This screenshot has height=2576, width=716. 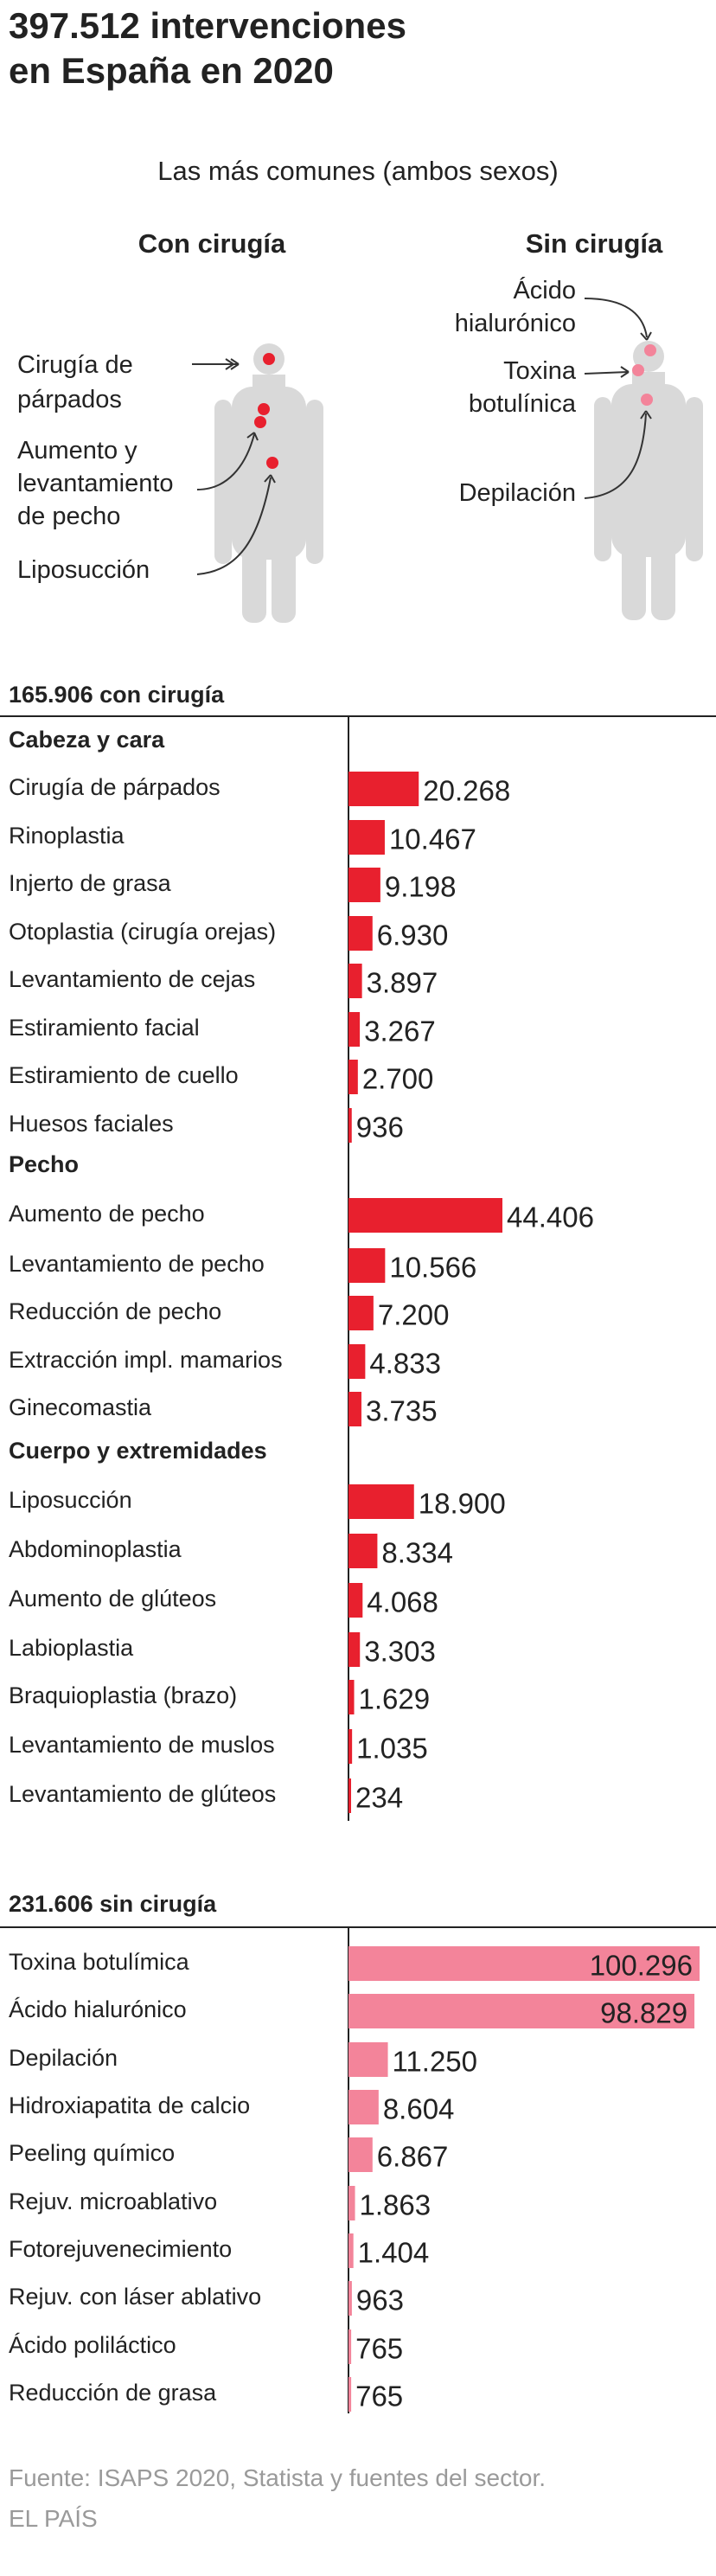 I want to click on value-label: 1.404, so click(x=394, y=2253).